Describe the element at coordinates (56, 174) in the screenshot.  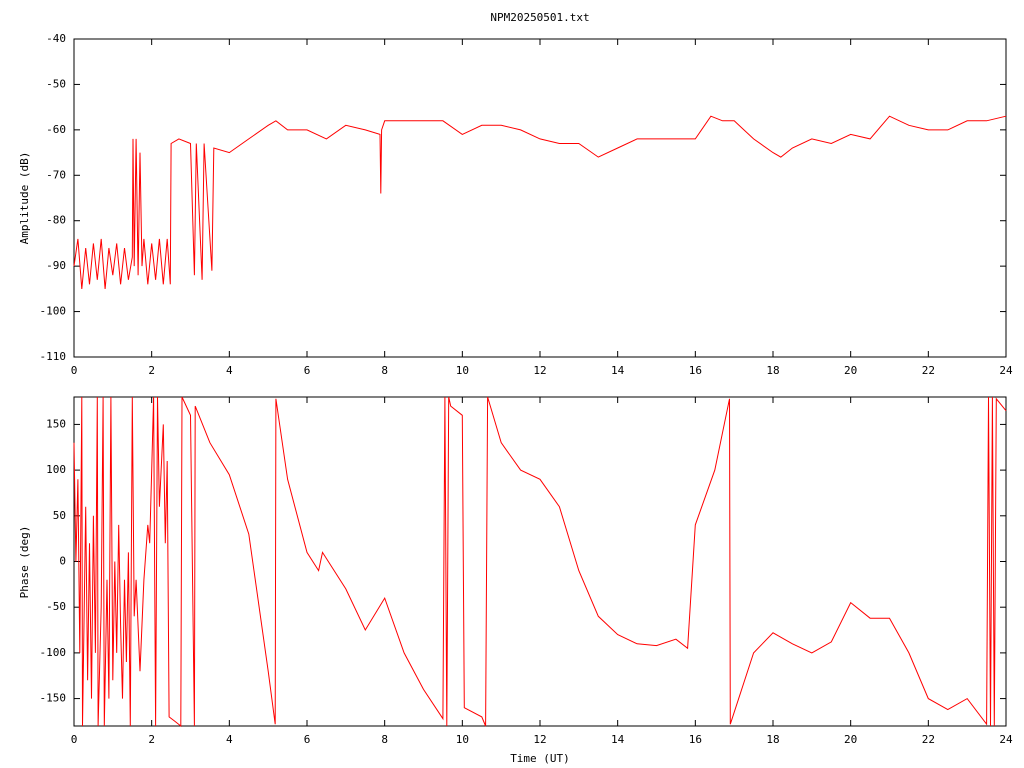
I see `y-tick-label: -70` at that location.